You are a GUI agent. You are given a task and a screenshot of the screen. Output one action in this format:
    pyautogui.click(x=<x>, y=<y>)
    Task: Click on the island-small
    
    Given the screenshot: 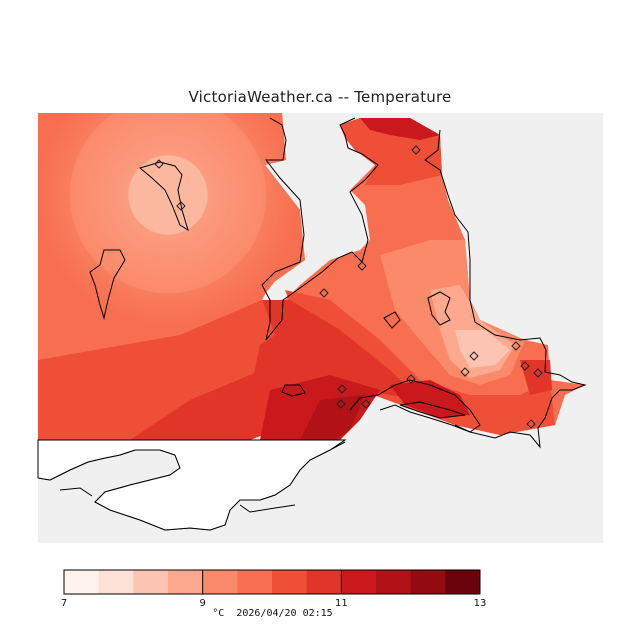 What is the action you would take?
    pyautogui.click(x=392, y=320)
    